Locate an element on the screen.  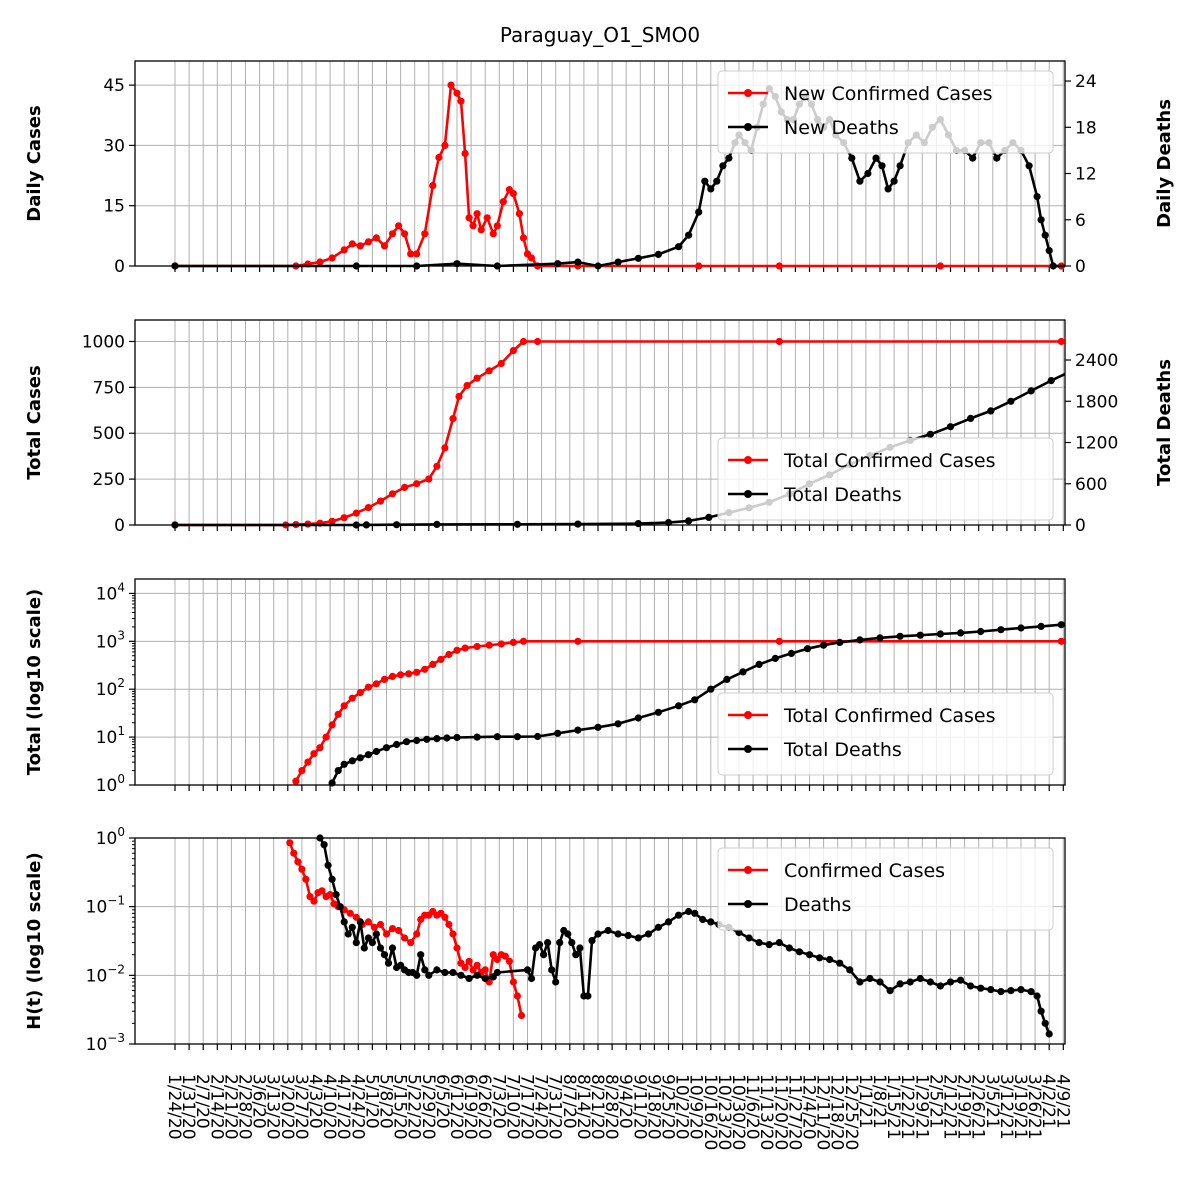
legend: Confirmed Cases Deaths is located at coordinates (885, 889).